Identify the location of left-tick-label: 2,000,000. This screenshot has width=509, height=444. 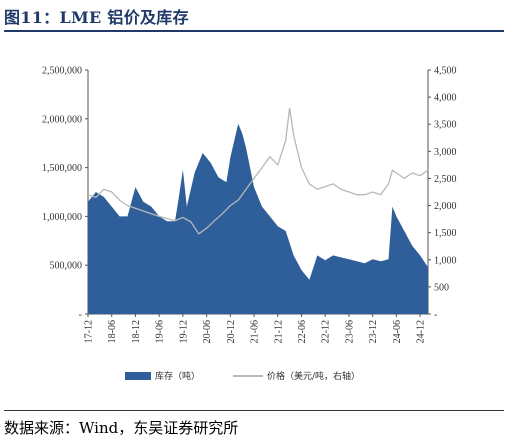
(62, 119).